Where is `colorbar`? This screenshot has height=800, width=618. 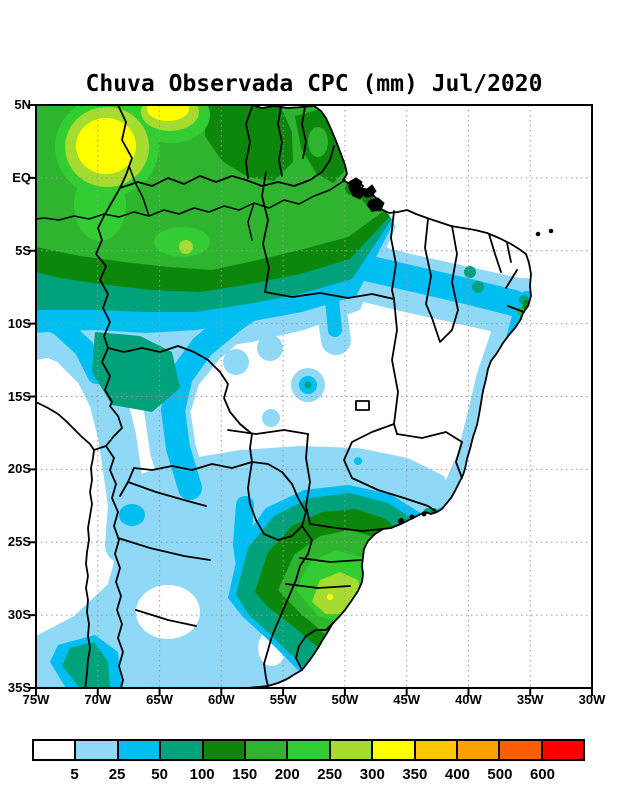
colorbar is located at coordinates (309, 750).